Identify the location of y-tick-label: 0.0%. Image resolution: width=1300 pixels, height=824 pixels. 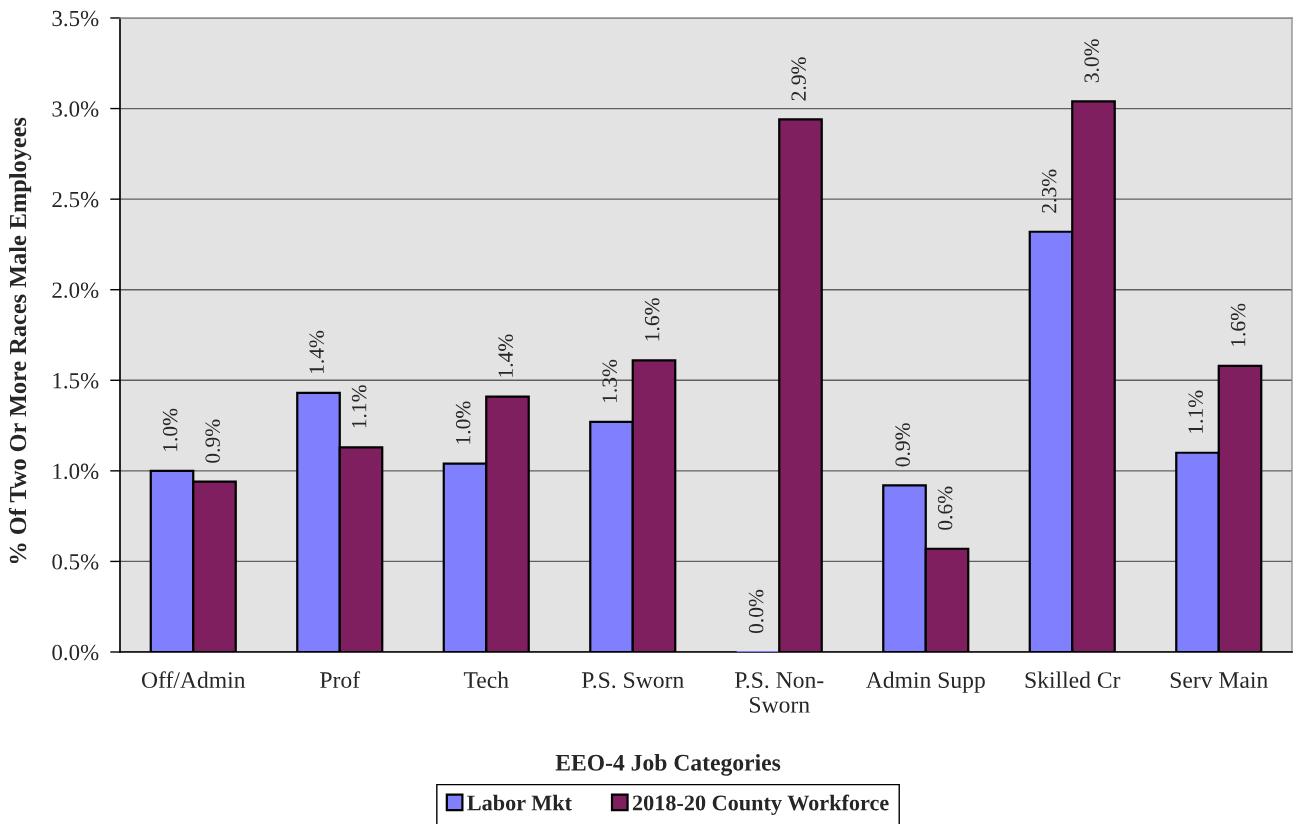
(75, 652).